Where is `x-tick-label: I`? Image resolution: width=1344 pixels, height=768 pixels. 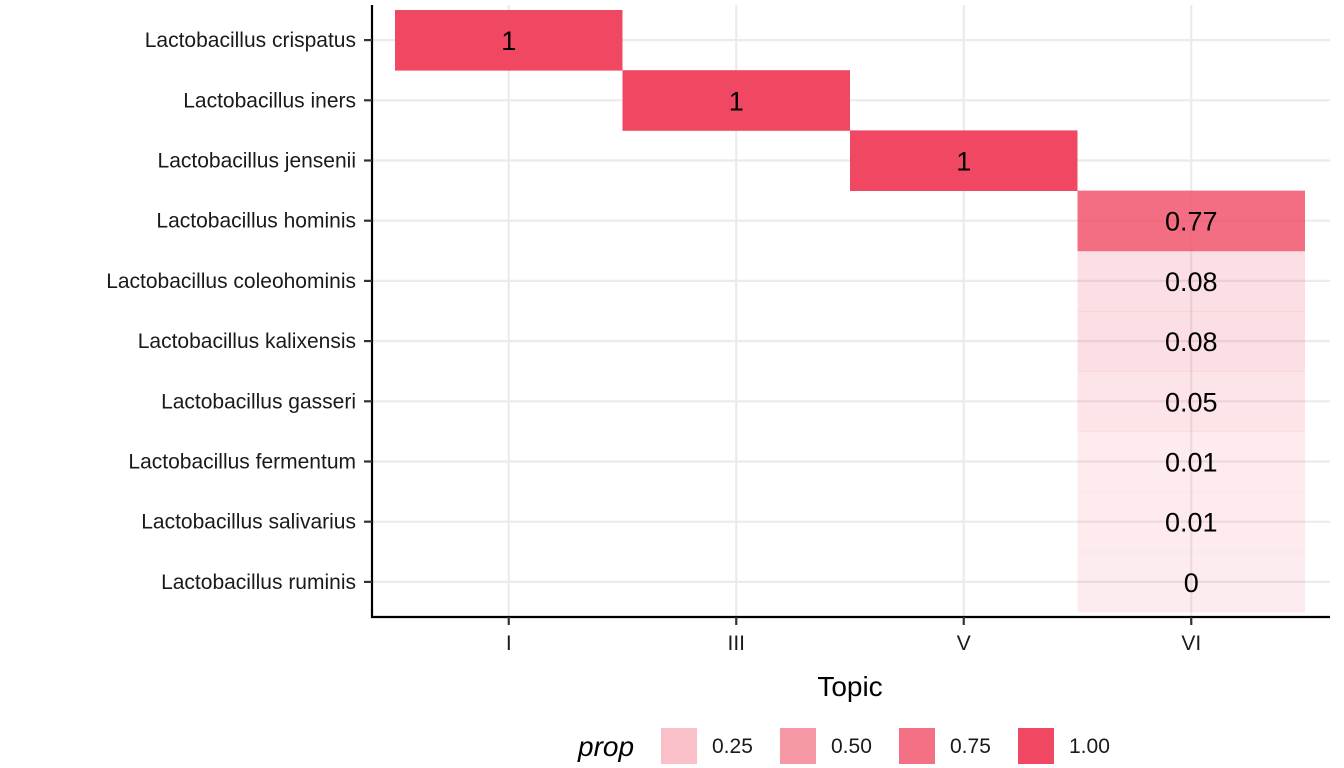
x-tick-label: I is located at coordinates (509, 643).